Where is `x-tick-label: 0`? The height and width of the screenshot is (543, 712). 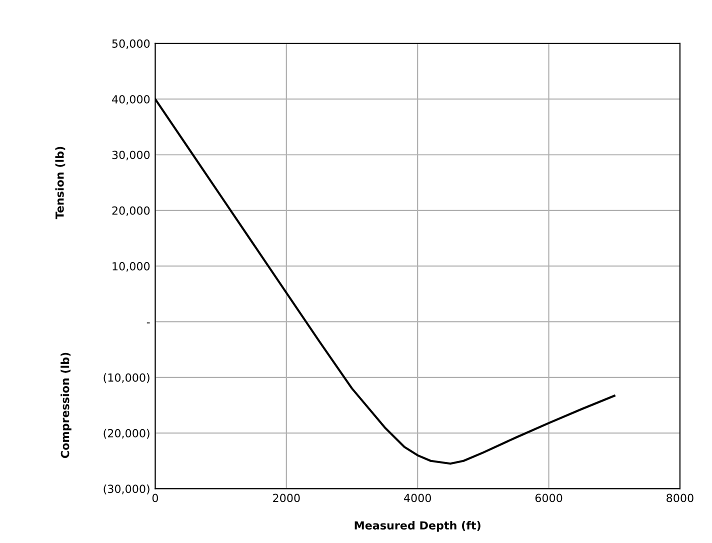
x-tick-label: 0 is located at coordinates (155, 498).